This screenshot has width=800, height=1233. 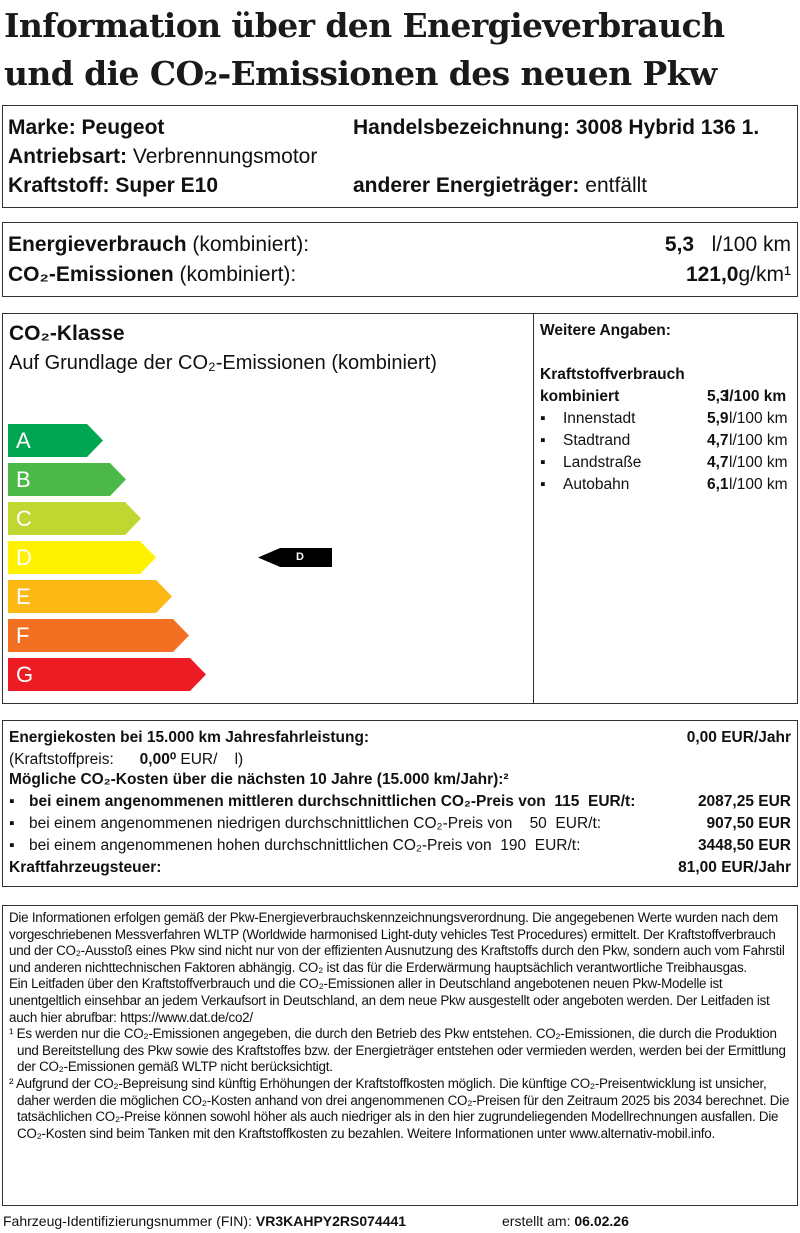 I want to click on scenario-value: 907,50 EUR, so click(x=748, y=823).